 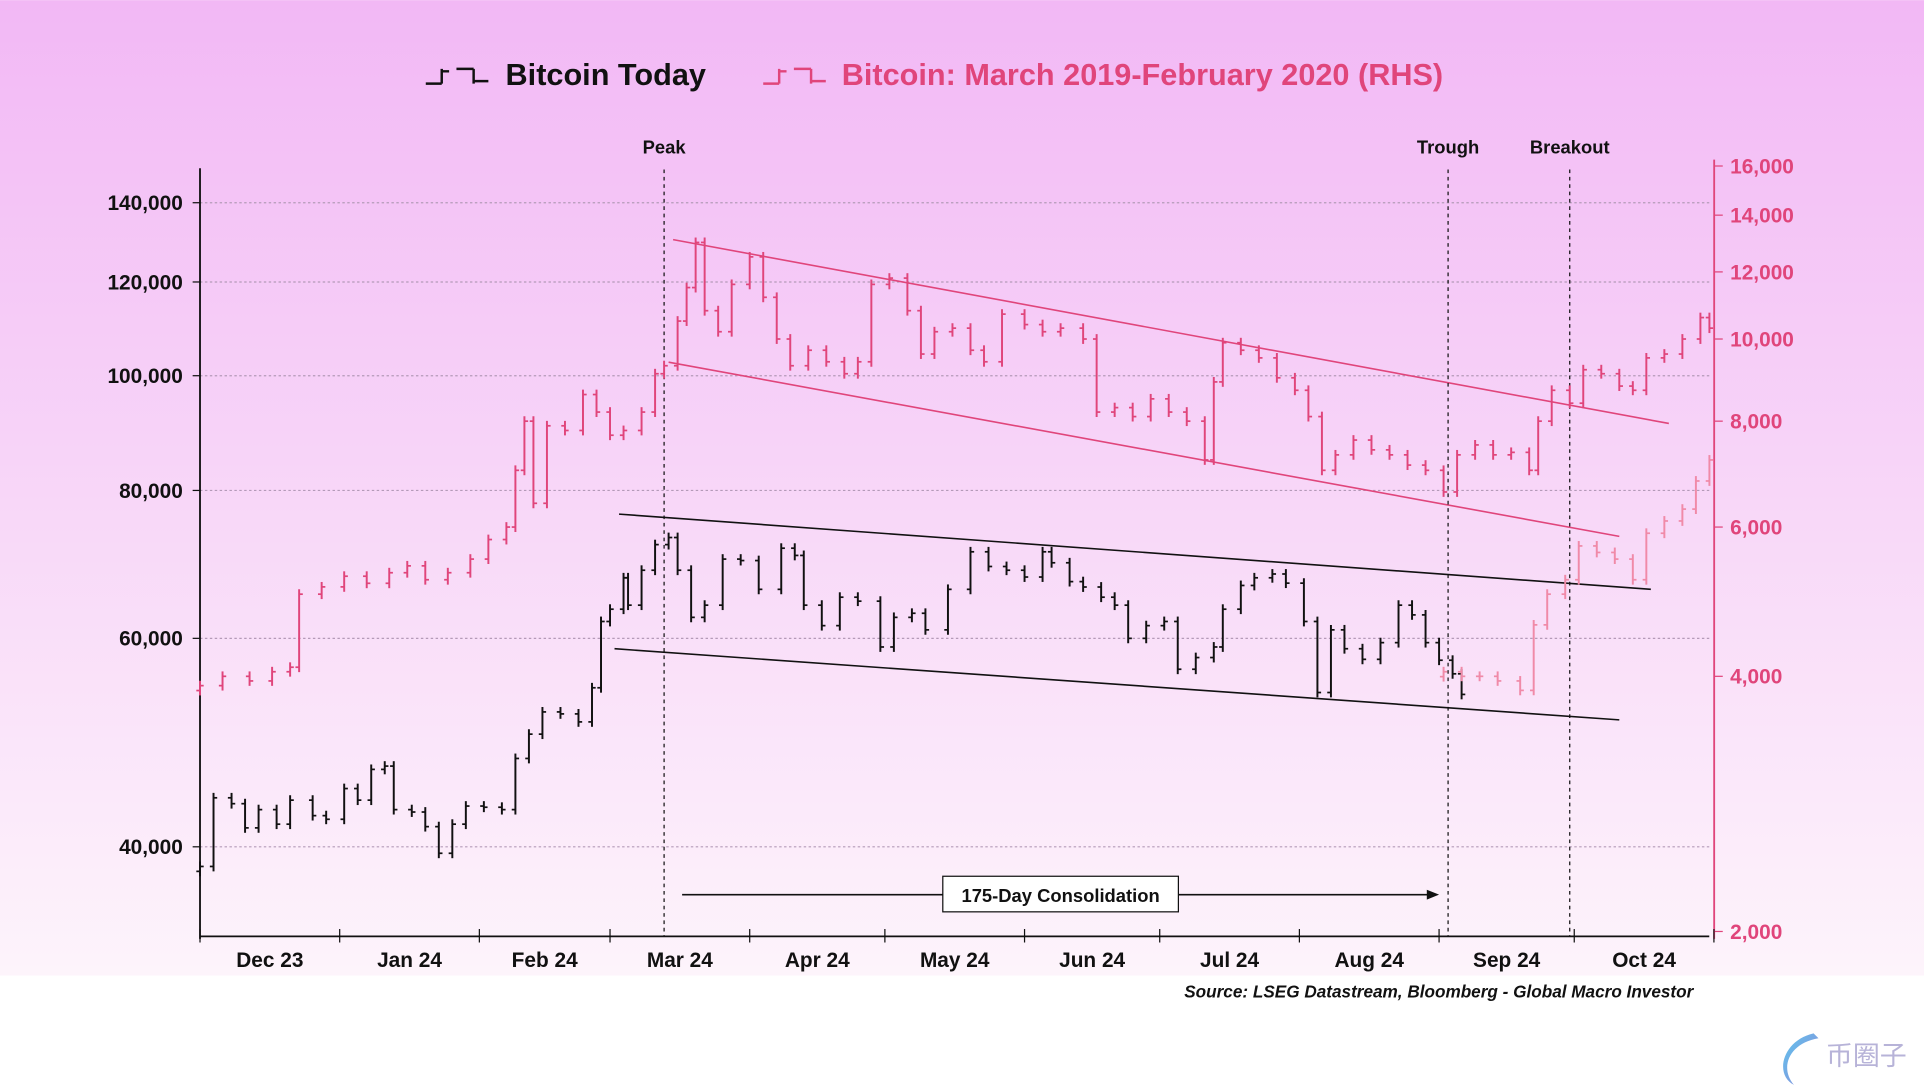 I want to click on x-tick-label: Sep 24, so click(x=1507, y=960).